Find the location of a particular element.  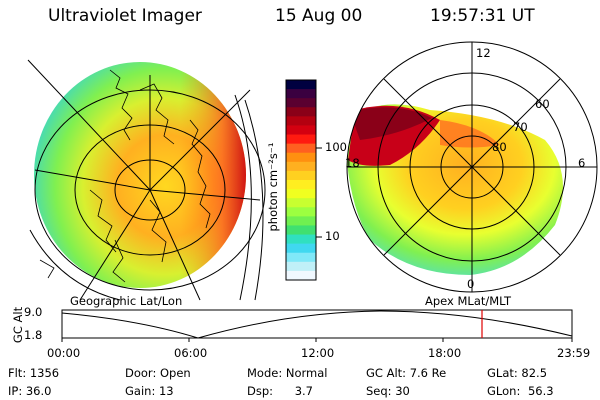

info-ip: IP: 36.0 is located at coordinates (29, 391).